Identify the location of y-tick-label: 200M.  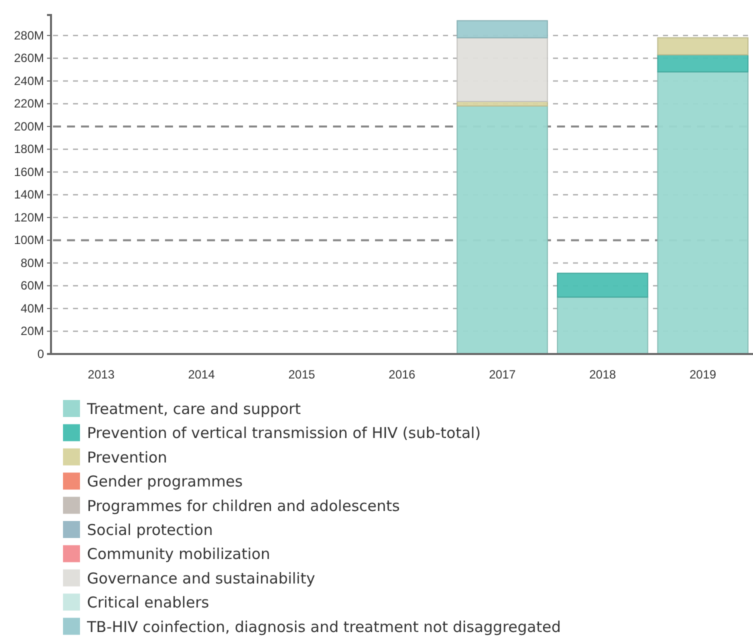
(29, 126).